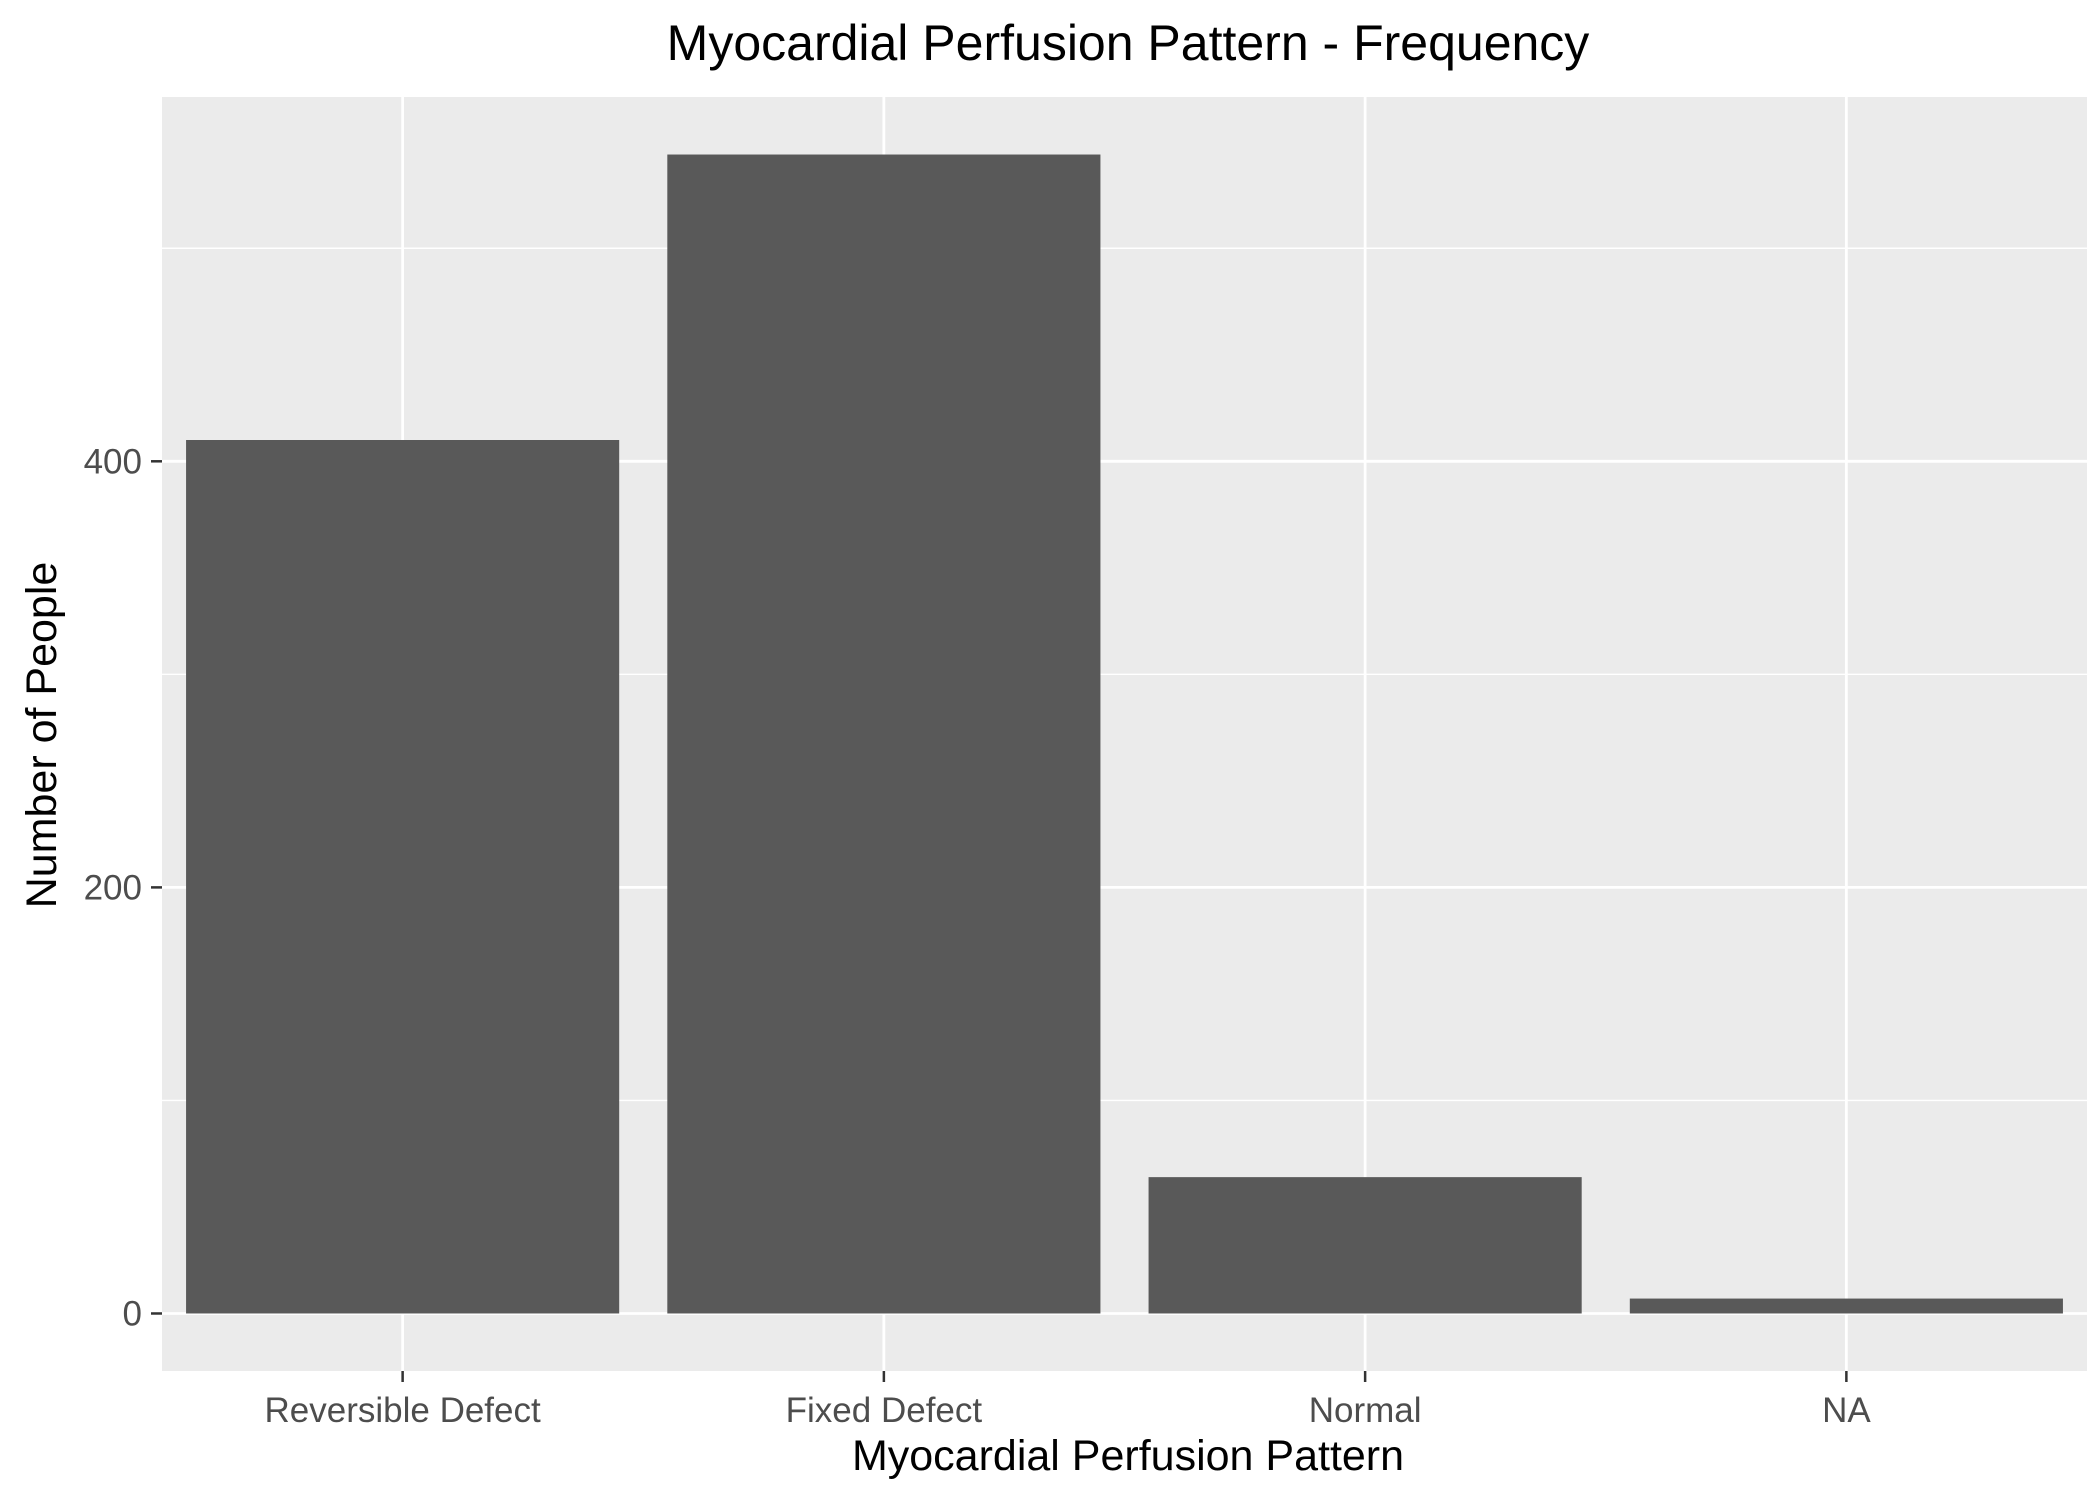  I want to click on chart-title: Myocardial Perfusion Pattern - Frequency, so click(1128, 43).